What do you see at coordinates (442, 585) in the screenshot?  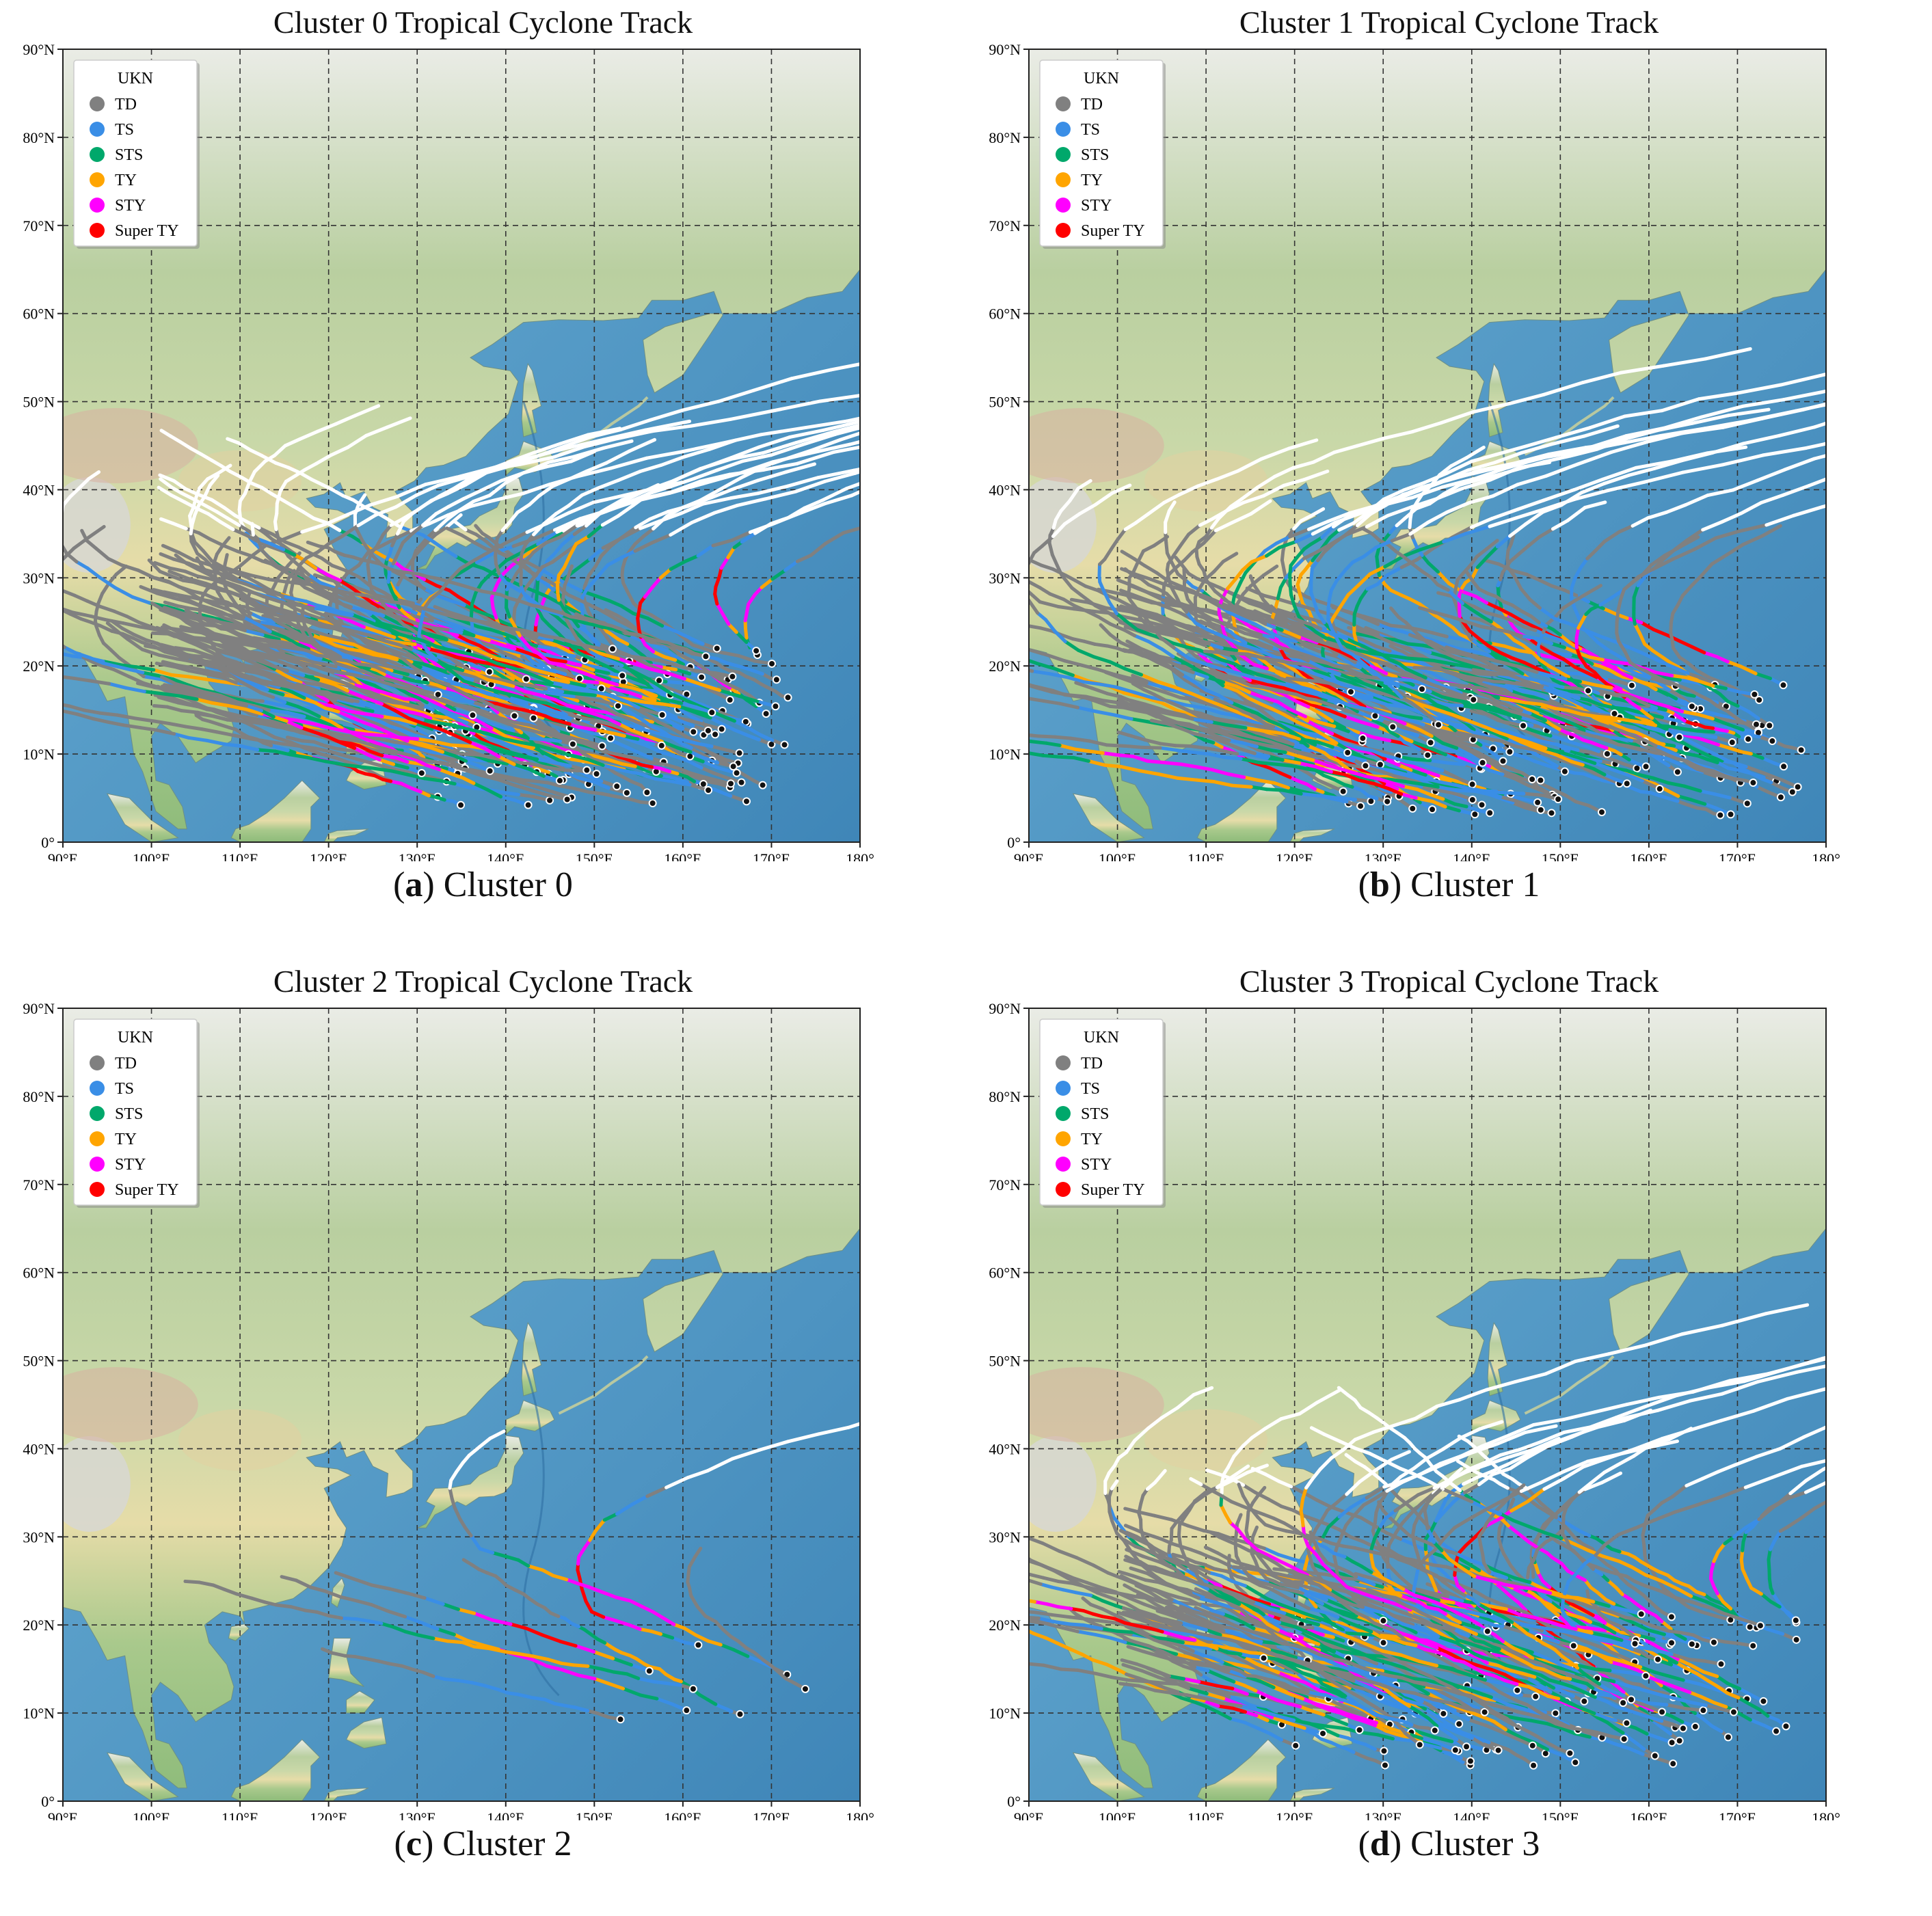 I see `tracks` at bounding box center [442, 585].